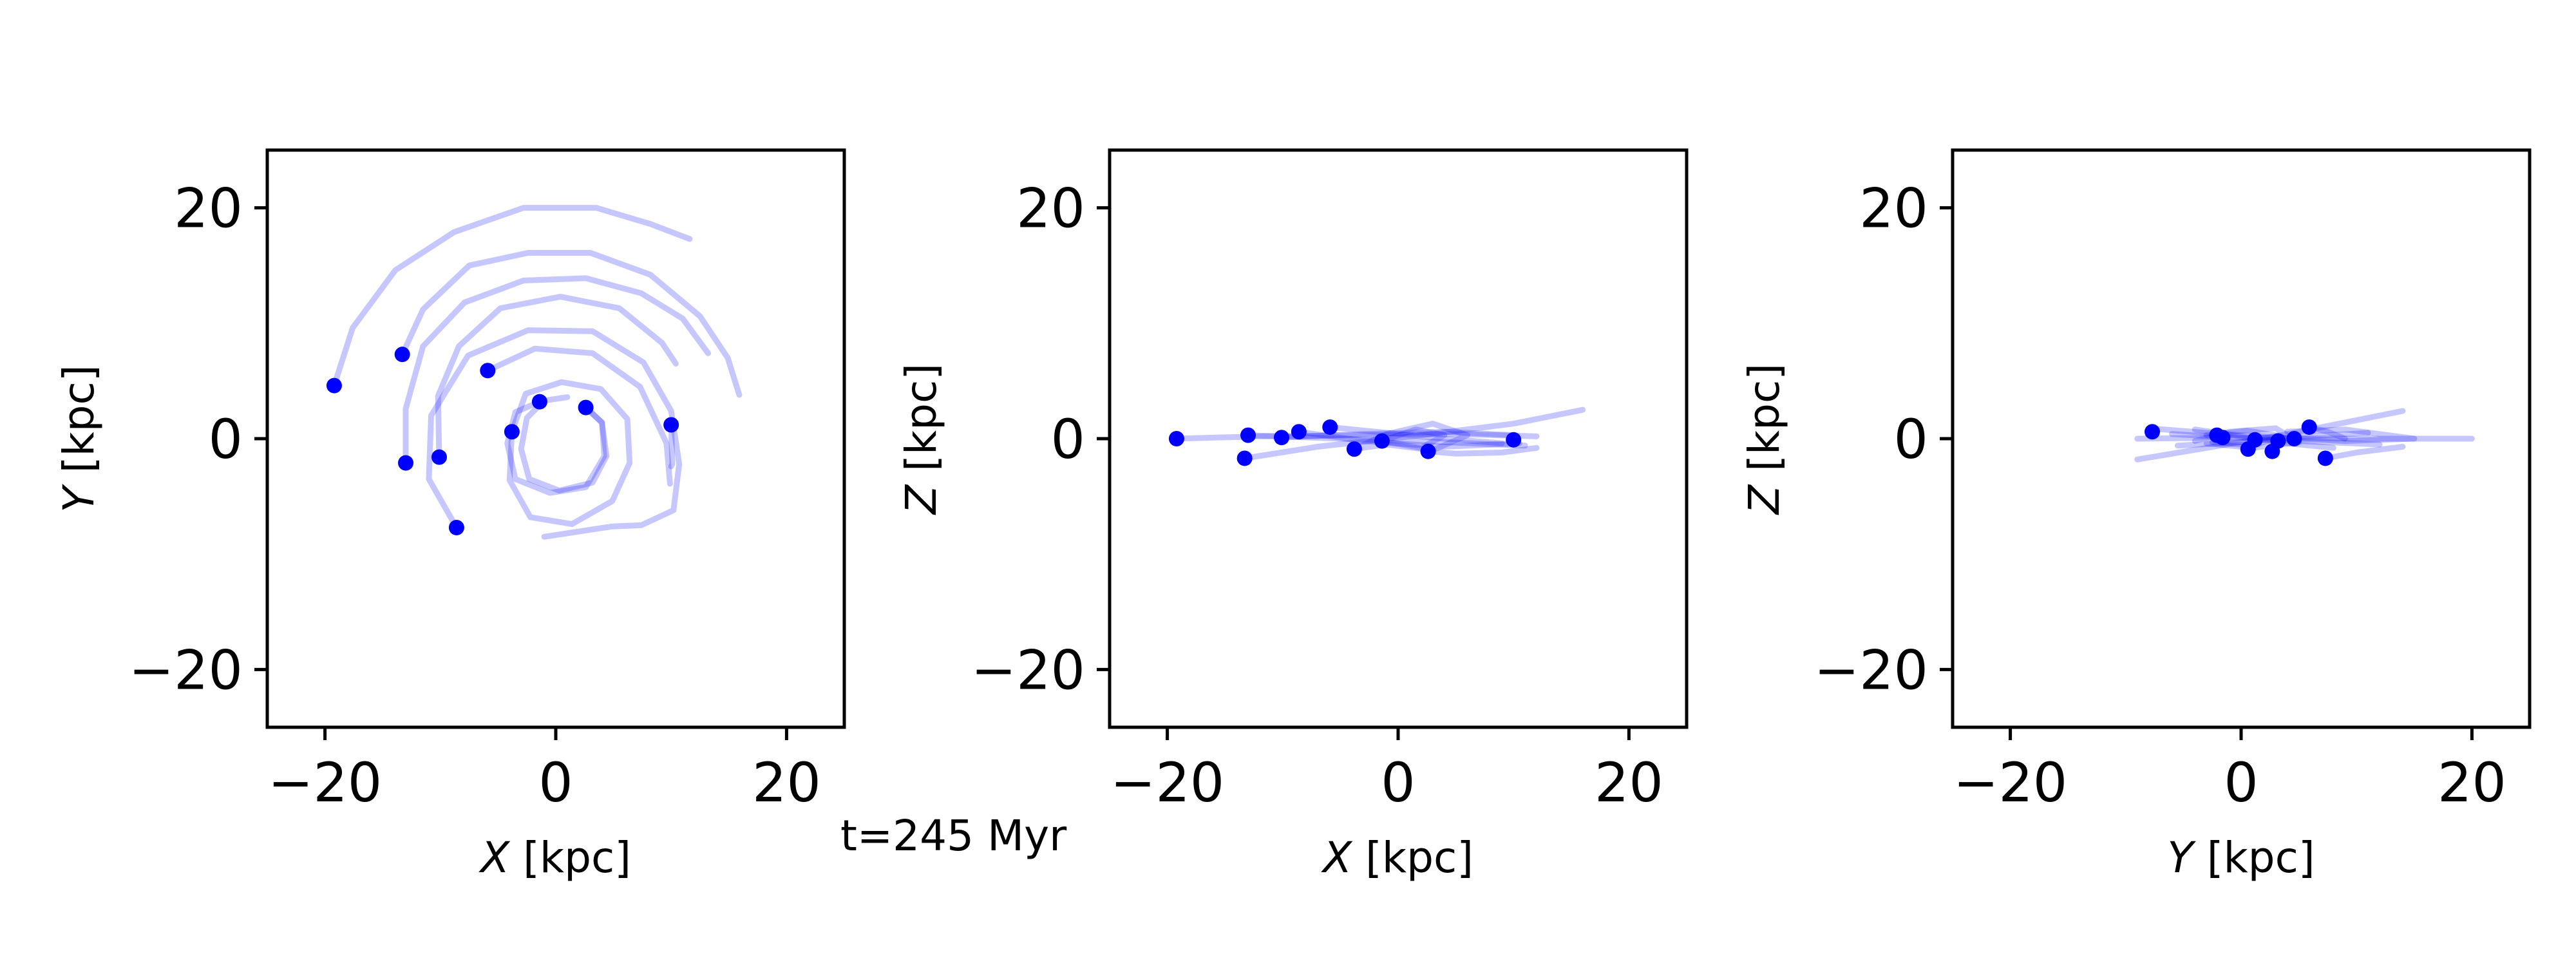  I want to click on y-axis-label: Y [kpc], so click(79, 438).